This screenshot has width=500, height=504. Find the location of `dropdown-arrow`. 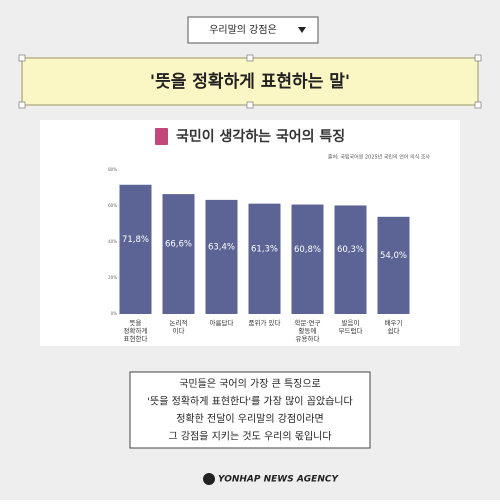

dropdown-arrow is located at coordinates (302, 30).